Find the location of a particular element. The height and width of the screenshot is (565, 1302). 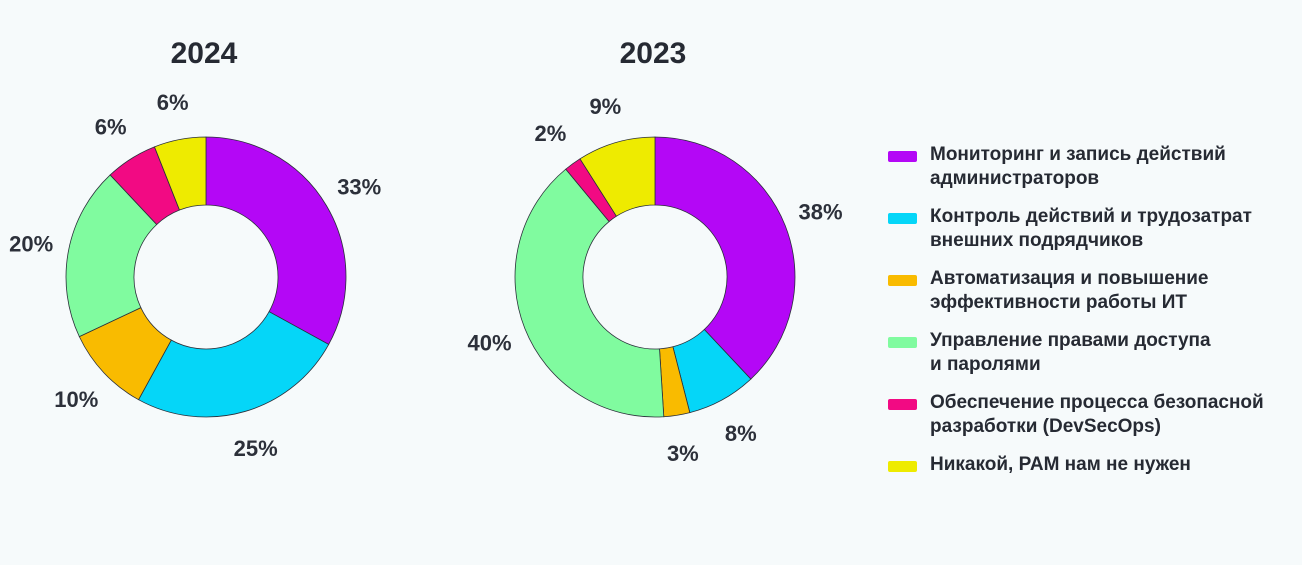

slice-2023-none is located at coordinates (617, 176).